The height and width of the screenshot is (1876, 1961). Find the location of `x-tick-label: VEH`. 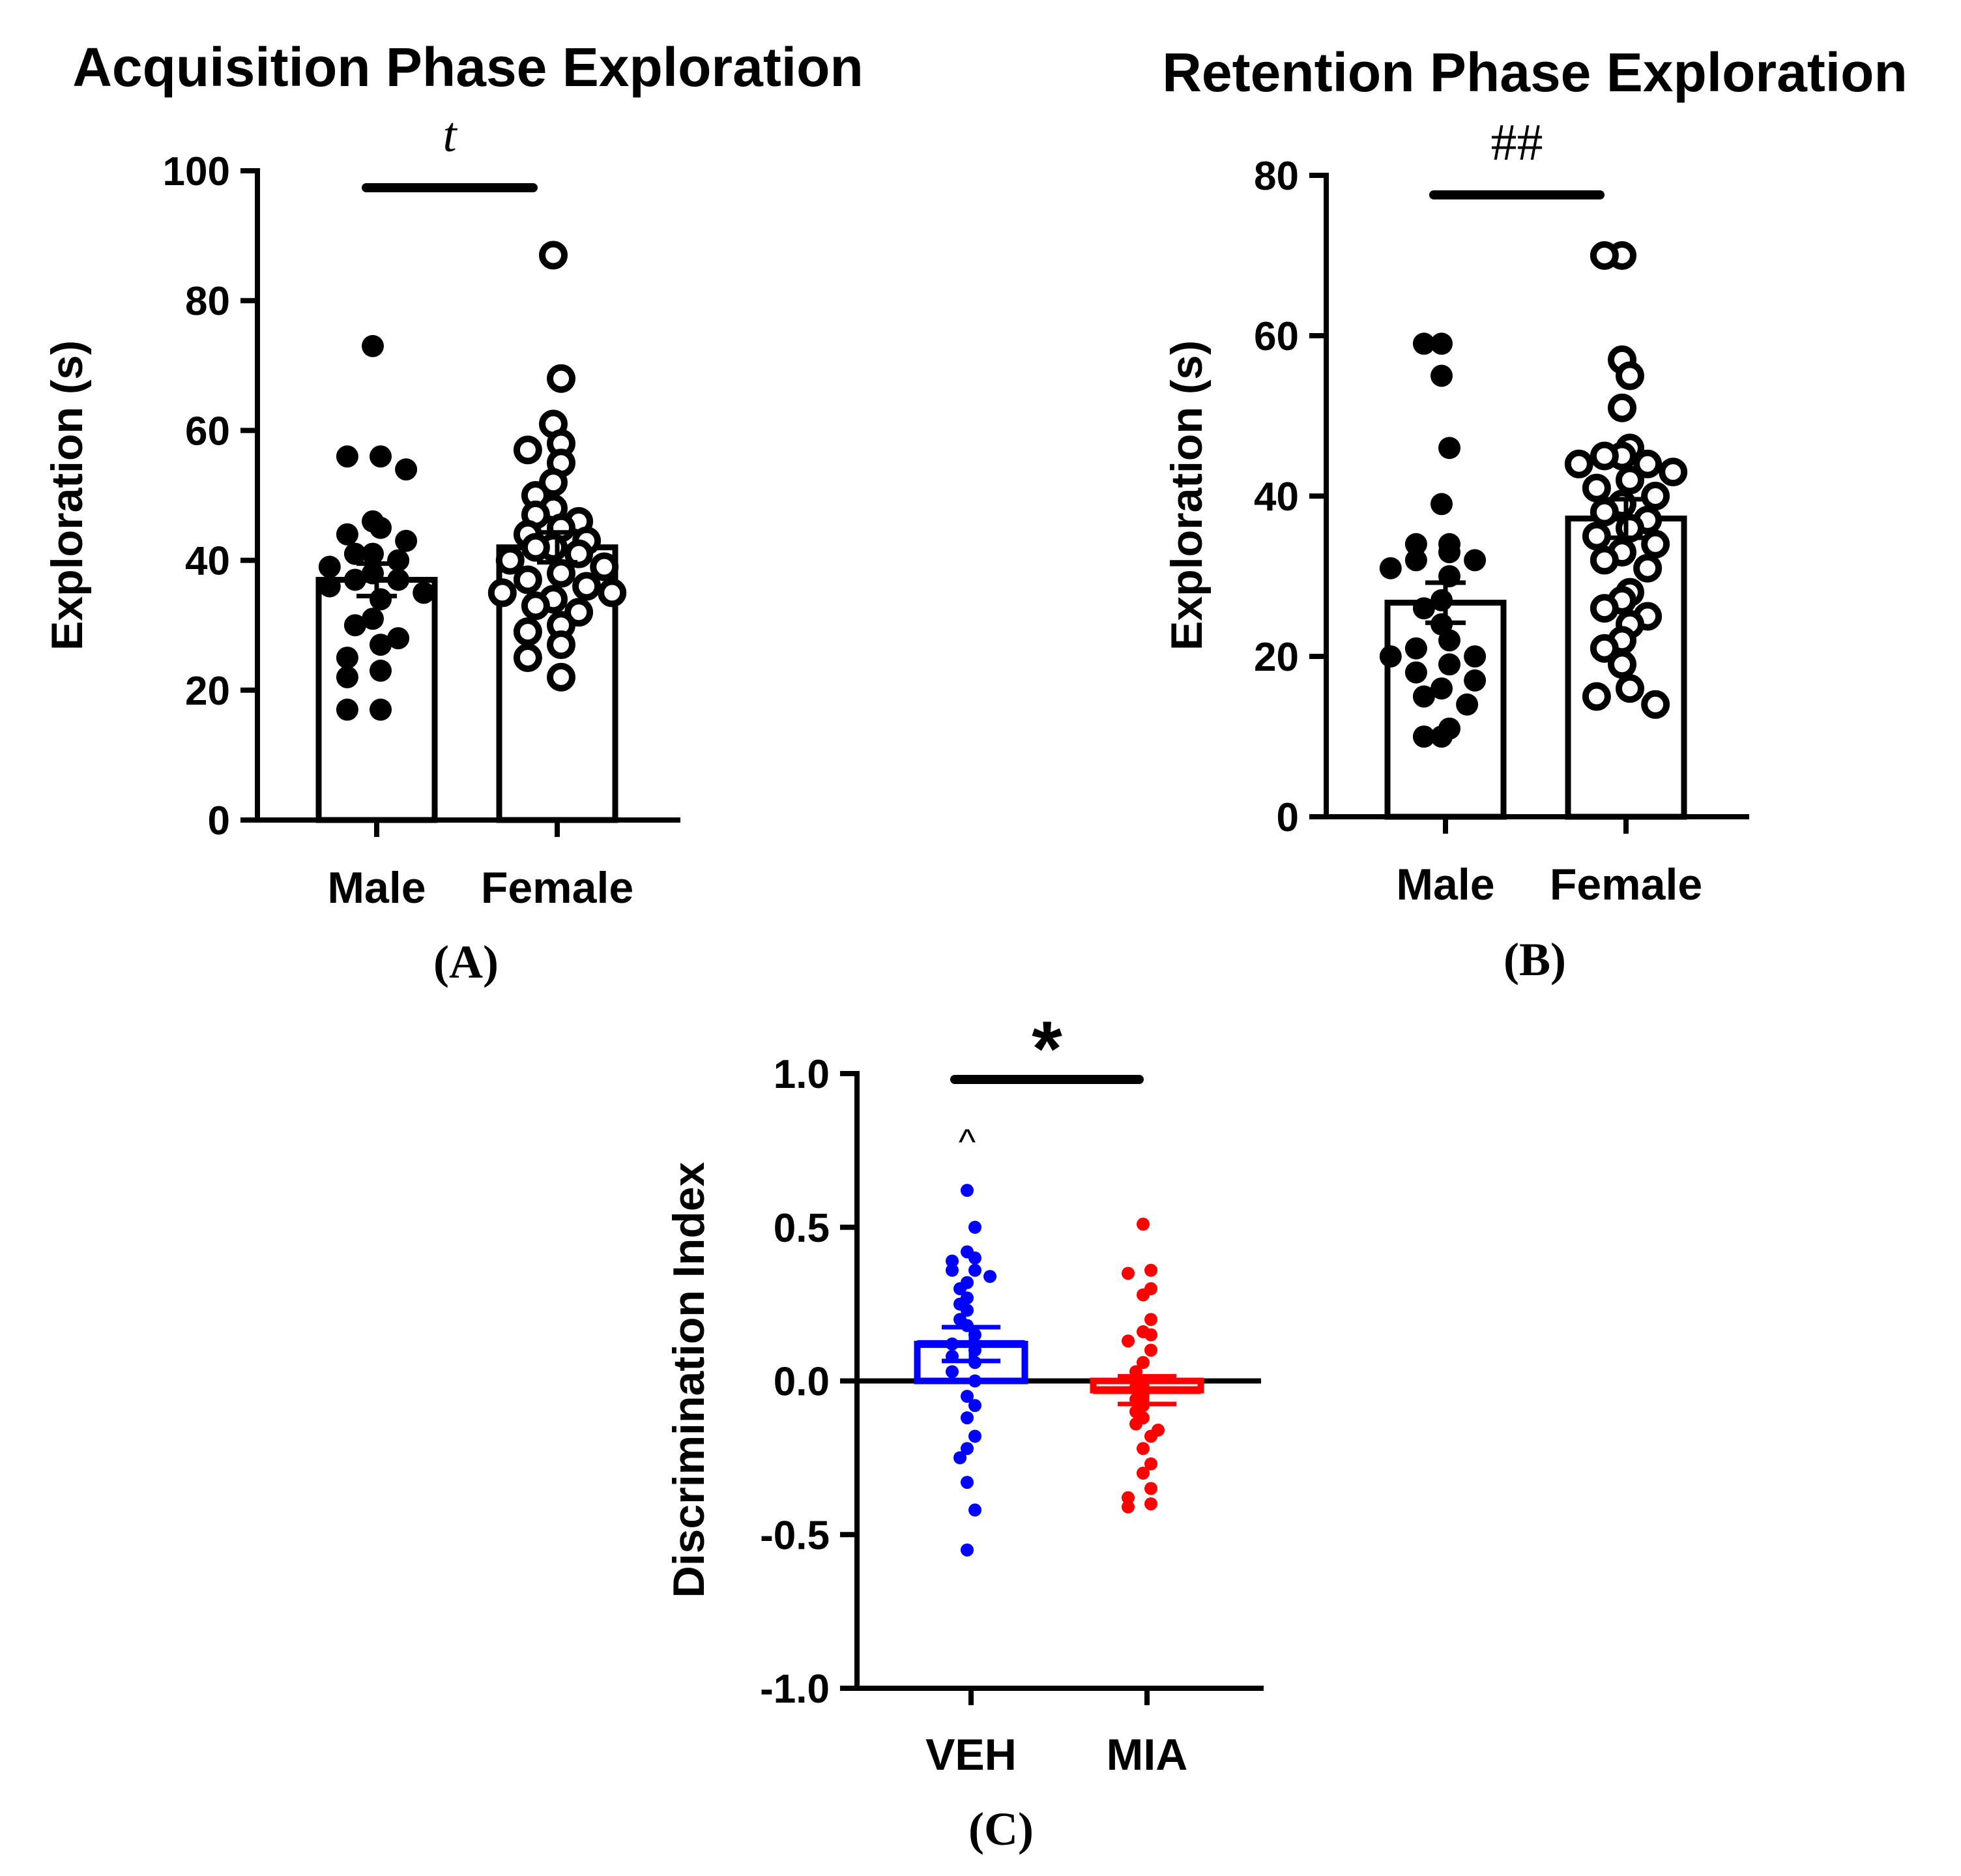

x-tick-label: VEH is located at coordinates (971, 1755).